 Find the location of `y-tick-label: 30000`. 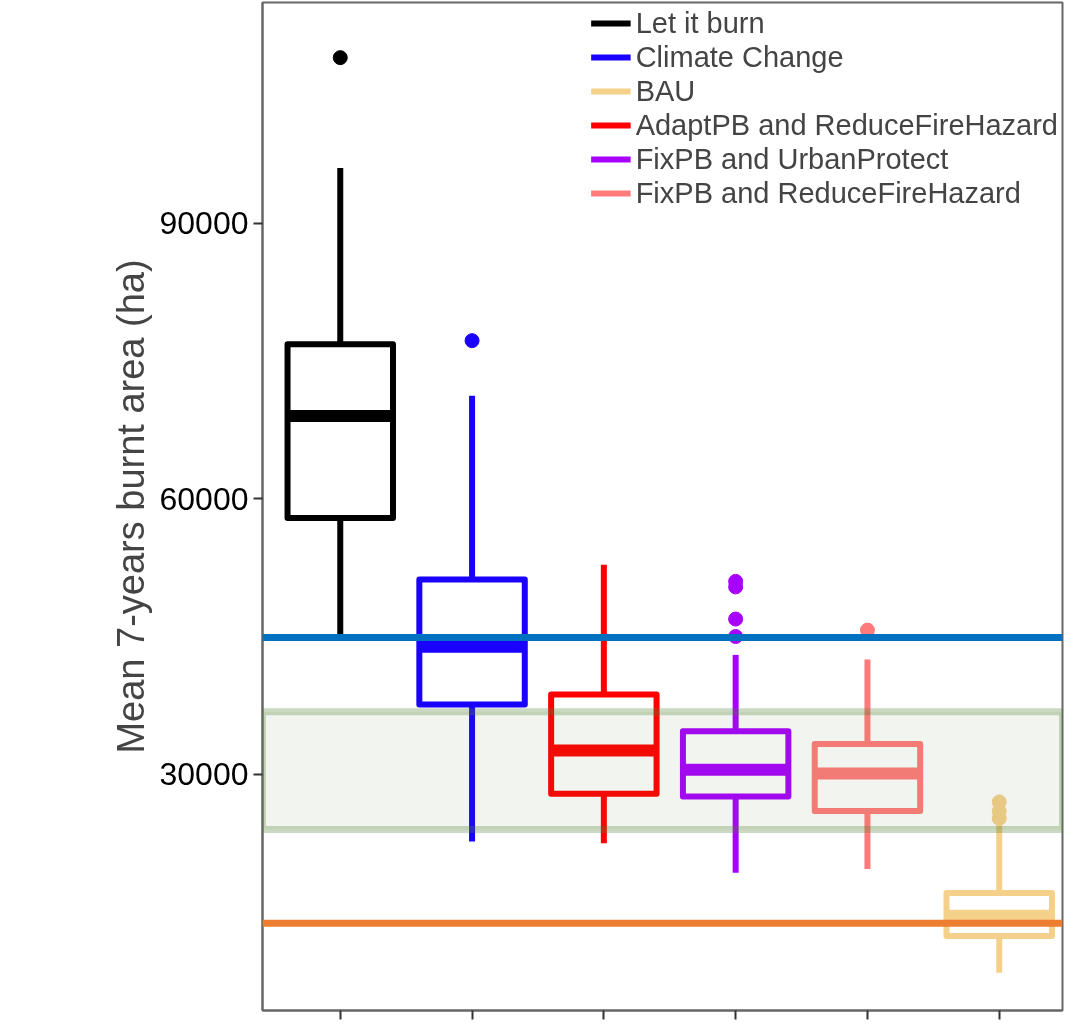

y-tick-label: 30000 is located at coordinates (204, 774).